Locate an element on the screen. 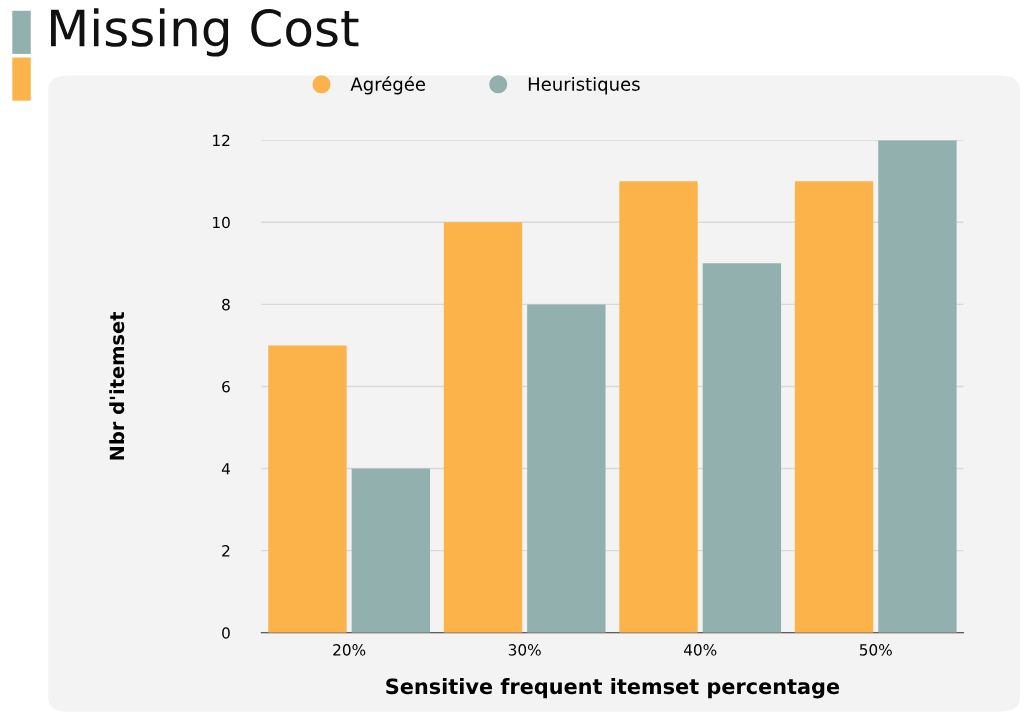 Image resolution: width=1025 pixels, height=719 pixels. y-tick-label: 12 is located at coordinates (221, 140).